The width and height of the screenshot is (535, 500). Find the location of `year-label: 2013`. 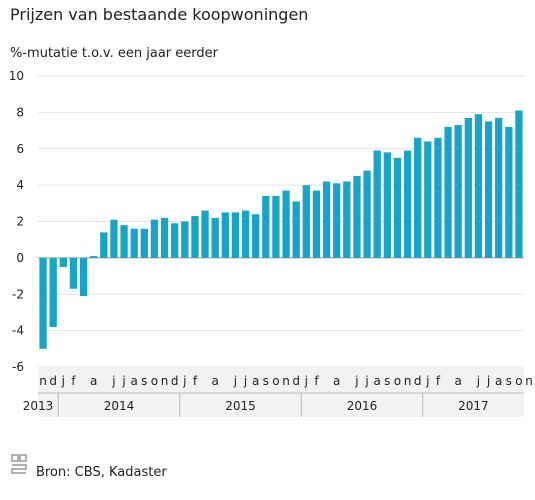

year-label: 2013 is located at coordinates (38, 406).